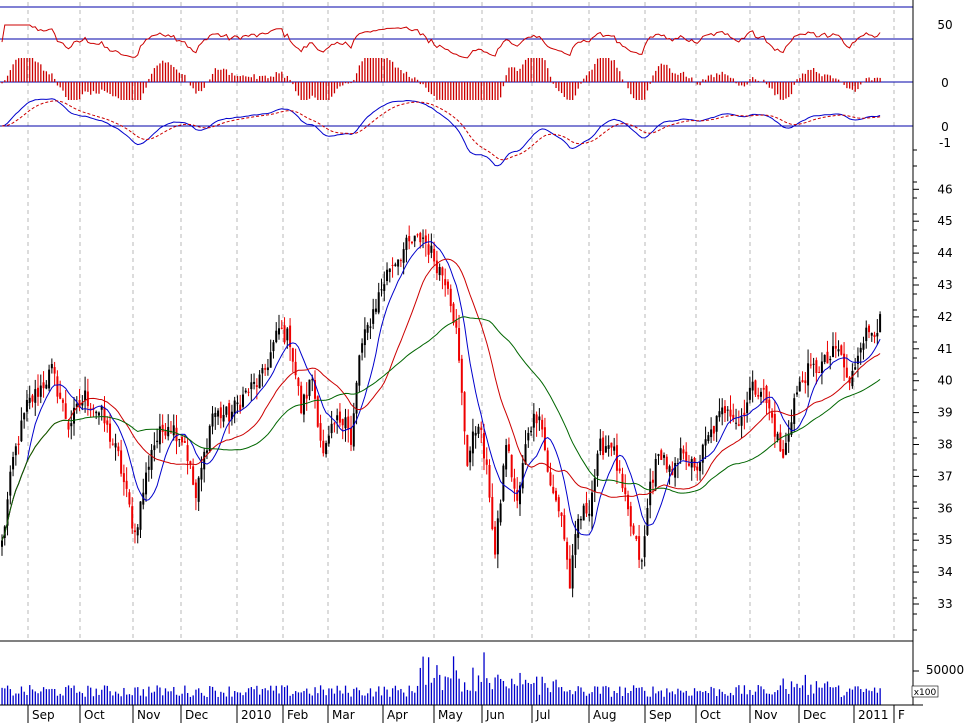  Describe the element at coordinates (925, 693) in the screenshot. I see `volume-unit-label: x100` at that location.